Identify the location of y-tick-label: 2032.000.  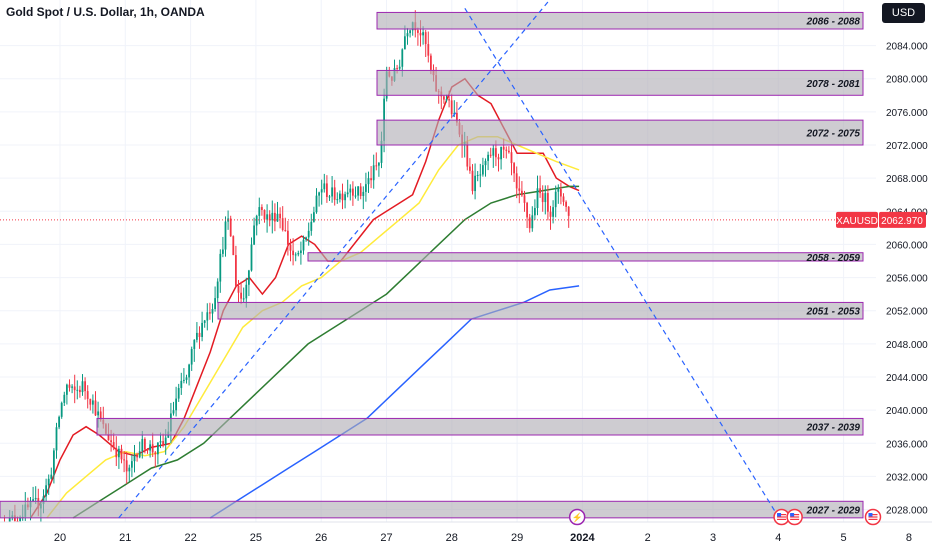
(907, 477).